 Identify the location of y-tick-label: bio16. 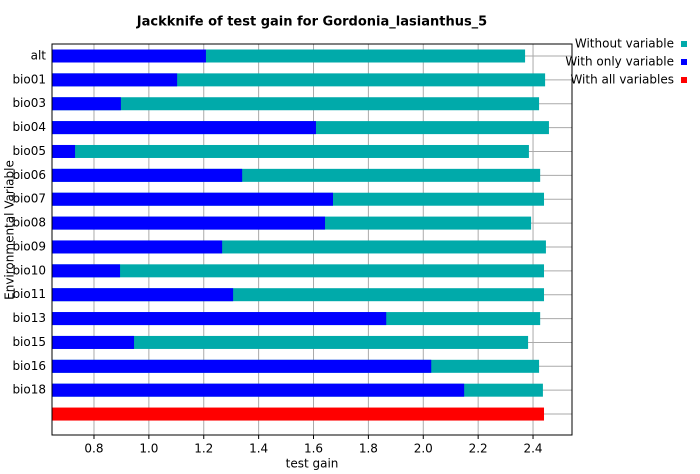
(29, 366).